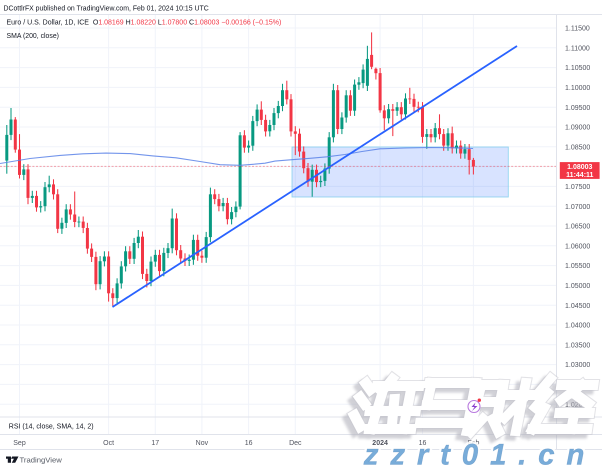 The width and height of the screenshot is (602, 475). What do you see at coordinates (577, 345) in the screenshot?
I see `svg-text: 1.03500` at bounding box center [577, 345].